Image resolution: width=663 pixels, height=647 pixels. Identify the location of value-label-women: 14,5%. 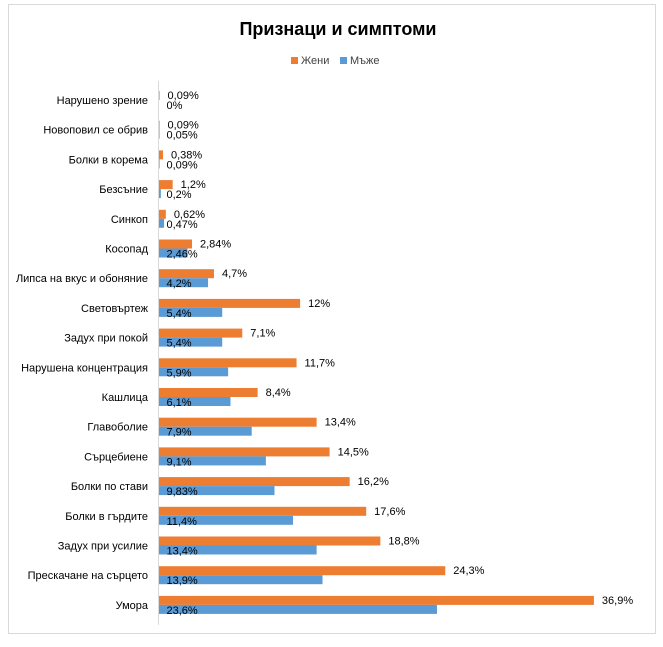
(353, 452).